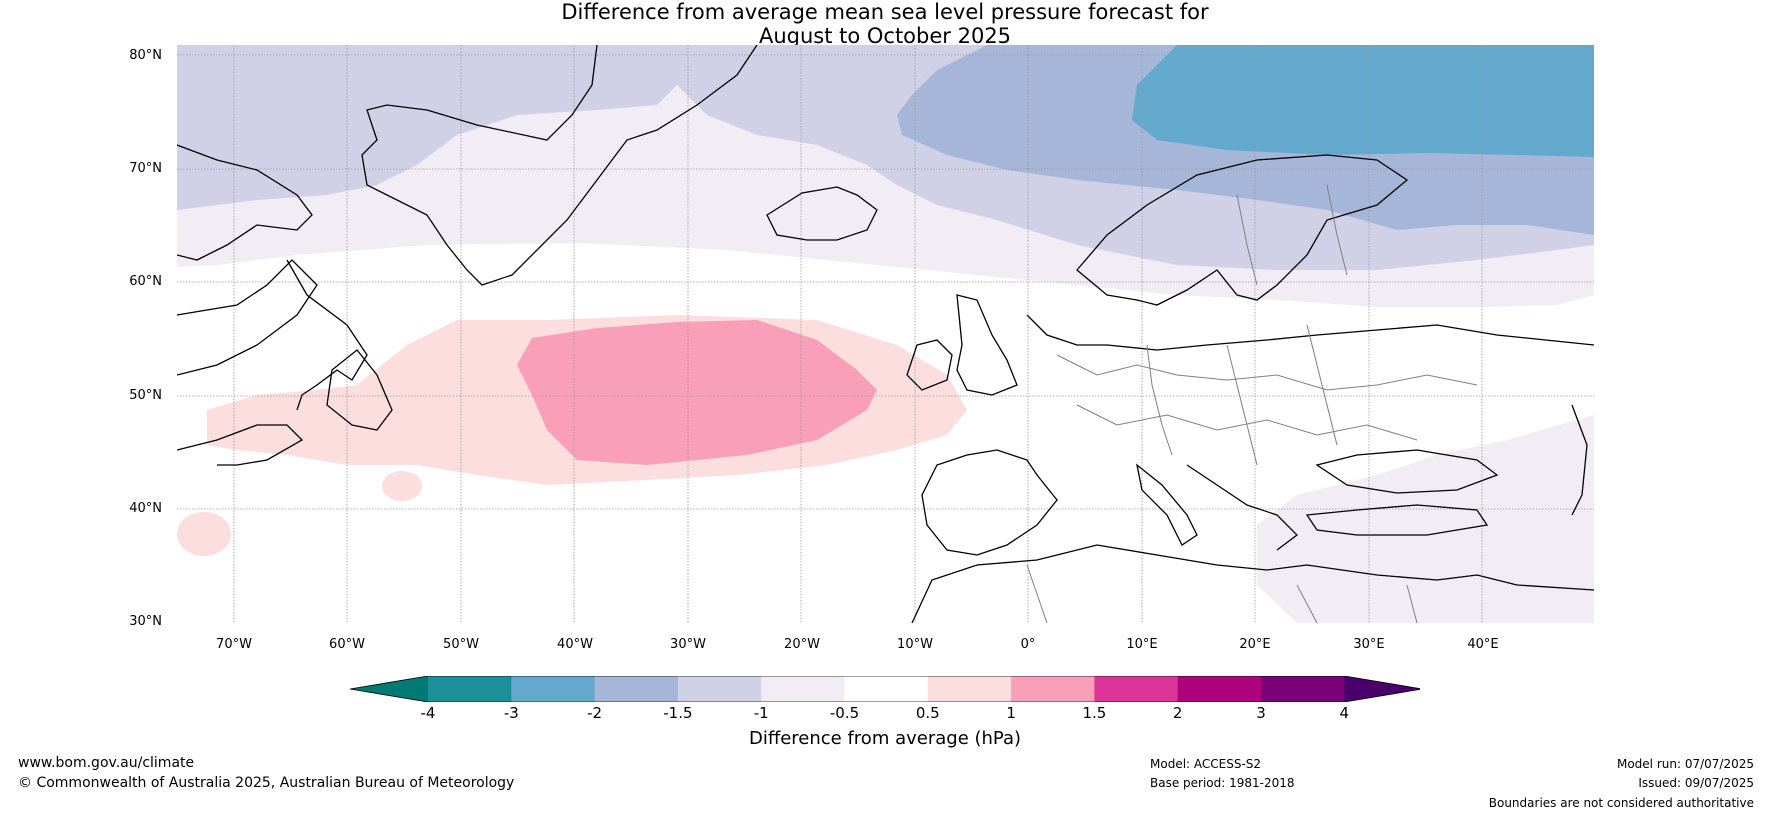  Describe the element at coordinates (402, 486) in the screenshot. I see `anomaly-region-0.5-to-1-island` at that location.